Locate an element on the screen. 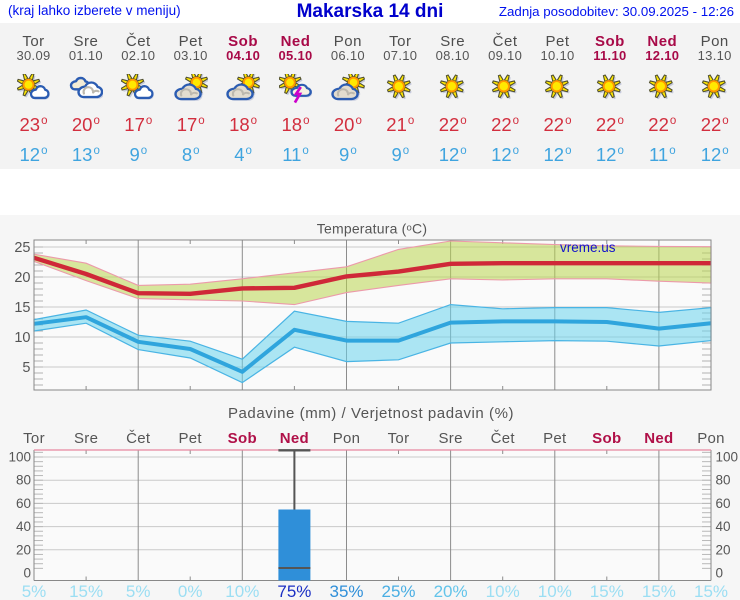 The width and height of the screenshot is (740, 600). svg-text:Padavine (mm) / Verjetnost pad: Padavine (mm) / Verjetnost padavin (%) is located at coordinates (371, 413).